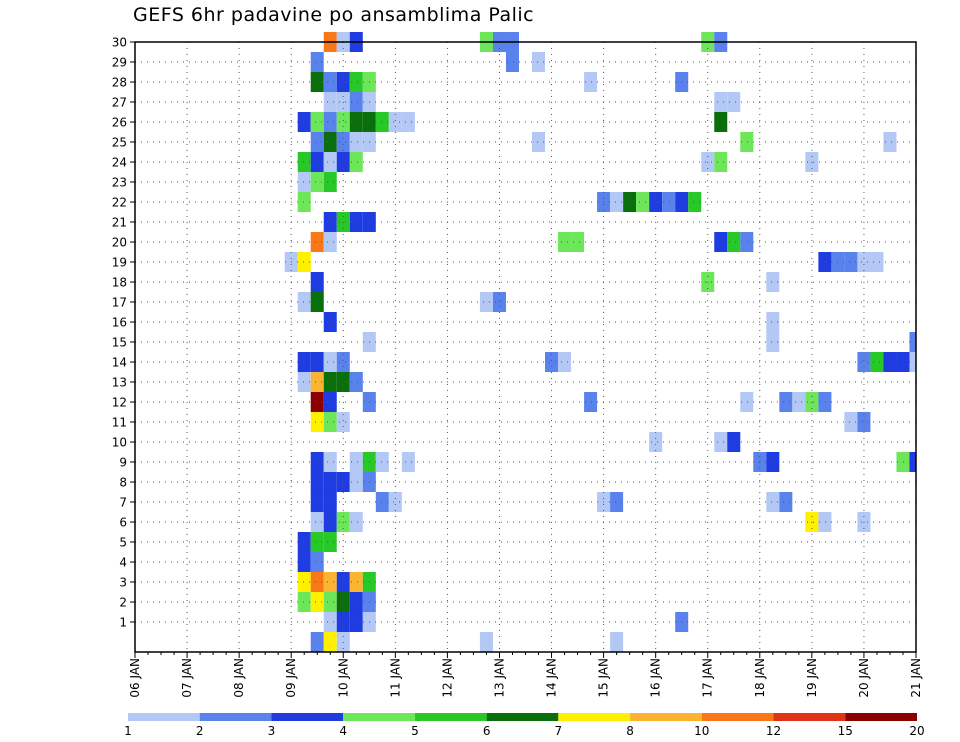 This screenshot has width=960, height=742. I want to click on x-tick-label: 21 JAN, so click(916, 678).